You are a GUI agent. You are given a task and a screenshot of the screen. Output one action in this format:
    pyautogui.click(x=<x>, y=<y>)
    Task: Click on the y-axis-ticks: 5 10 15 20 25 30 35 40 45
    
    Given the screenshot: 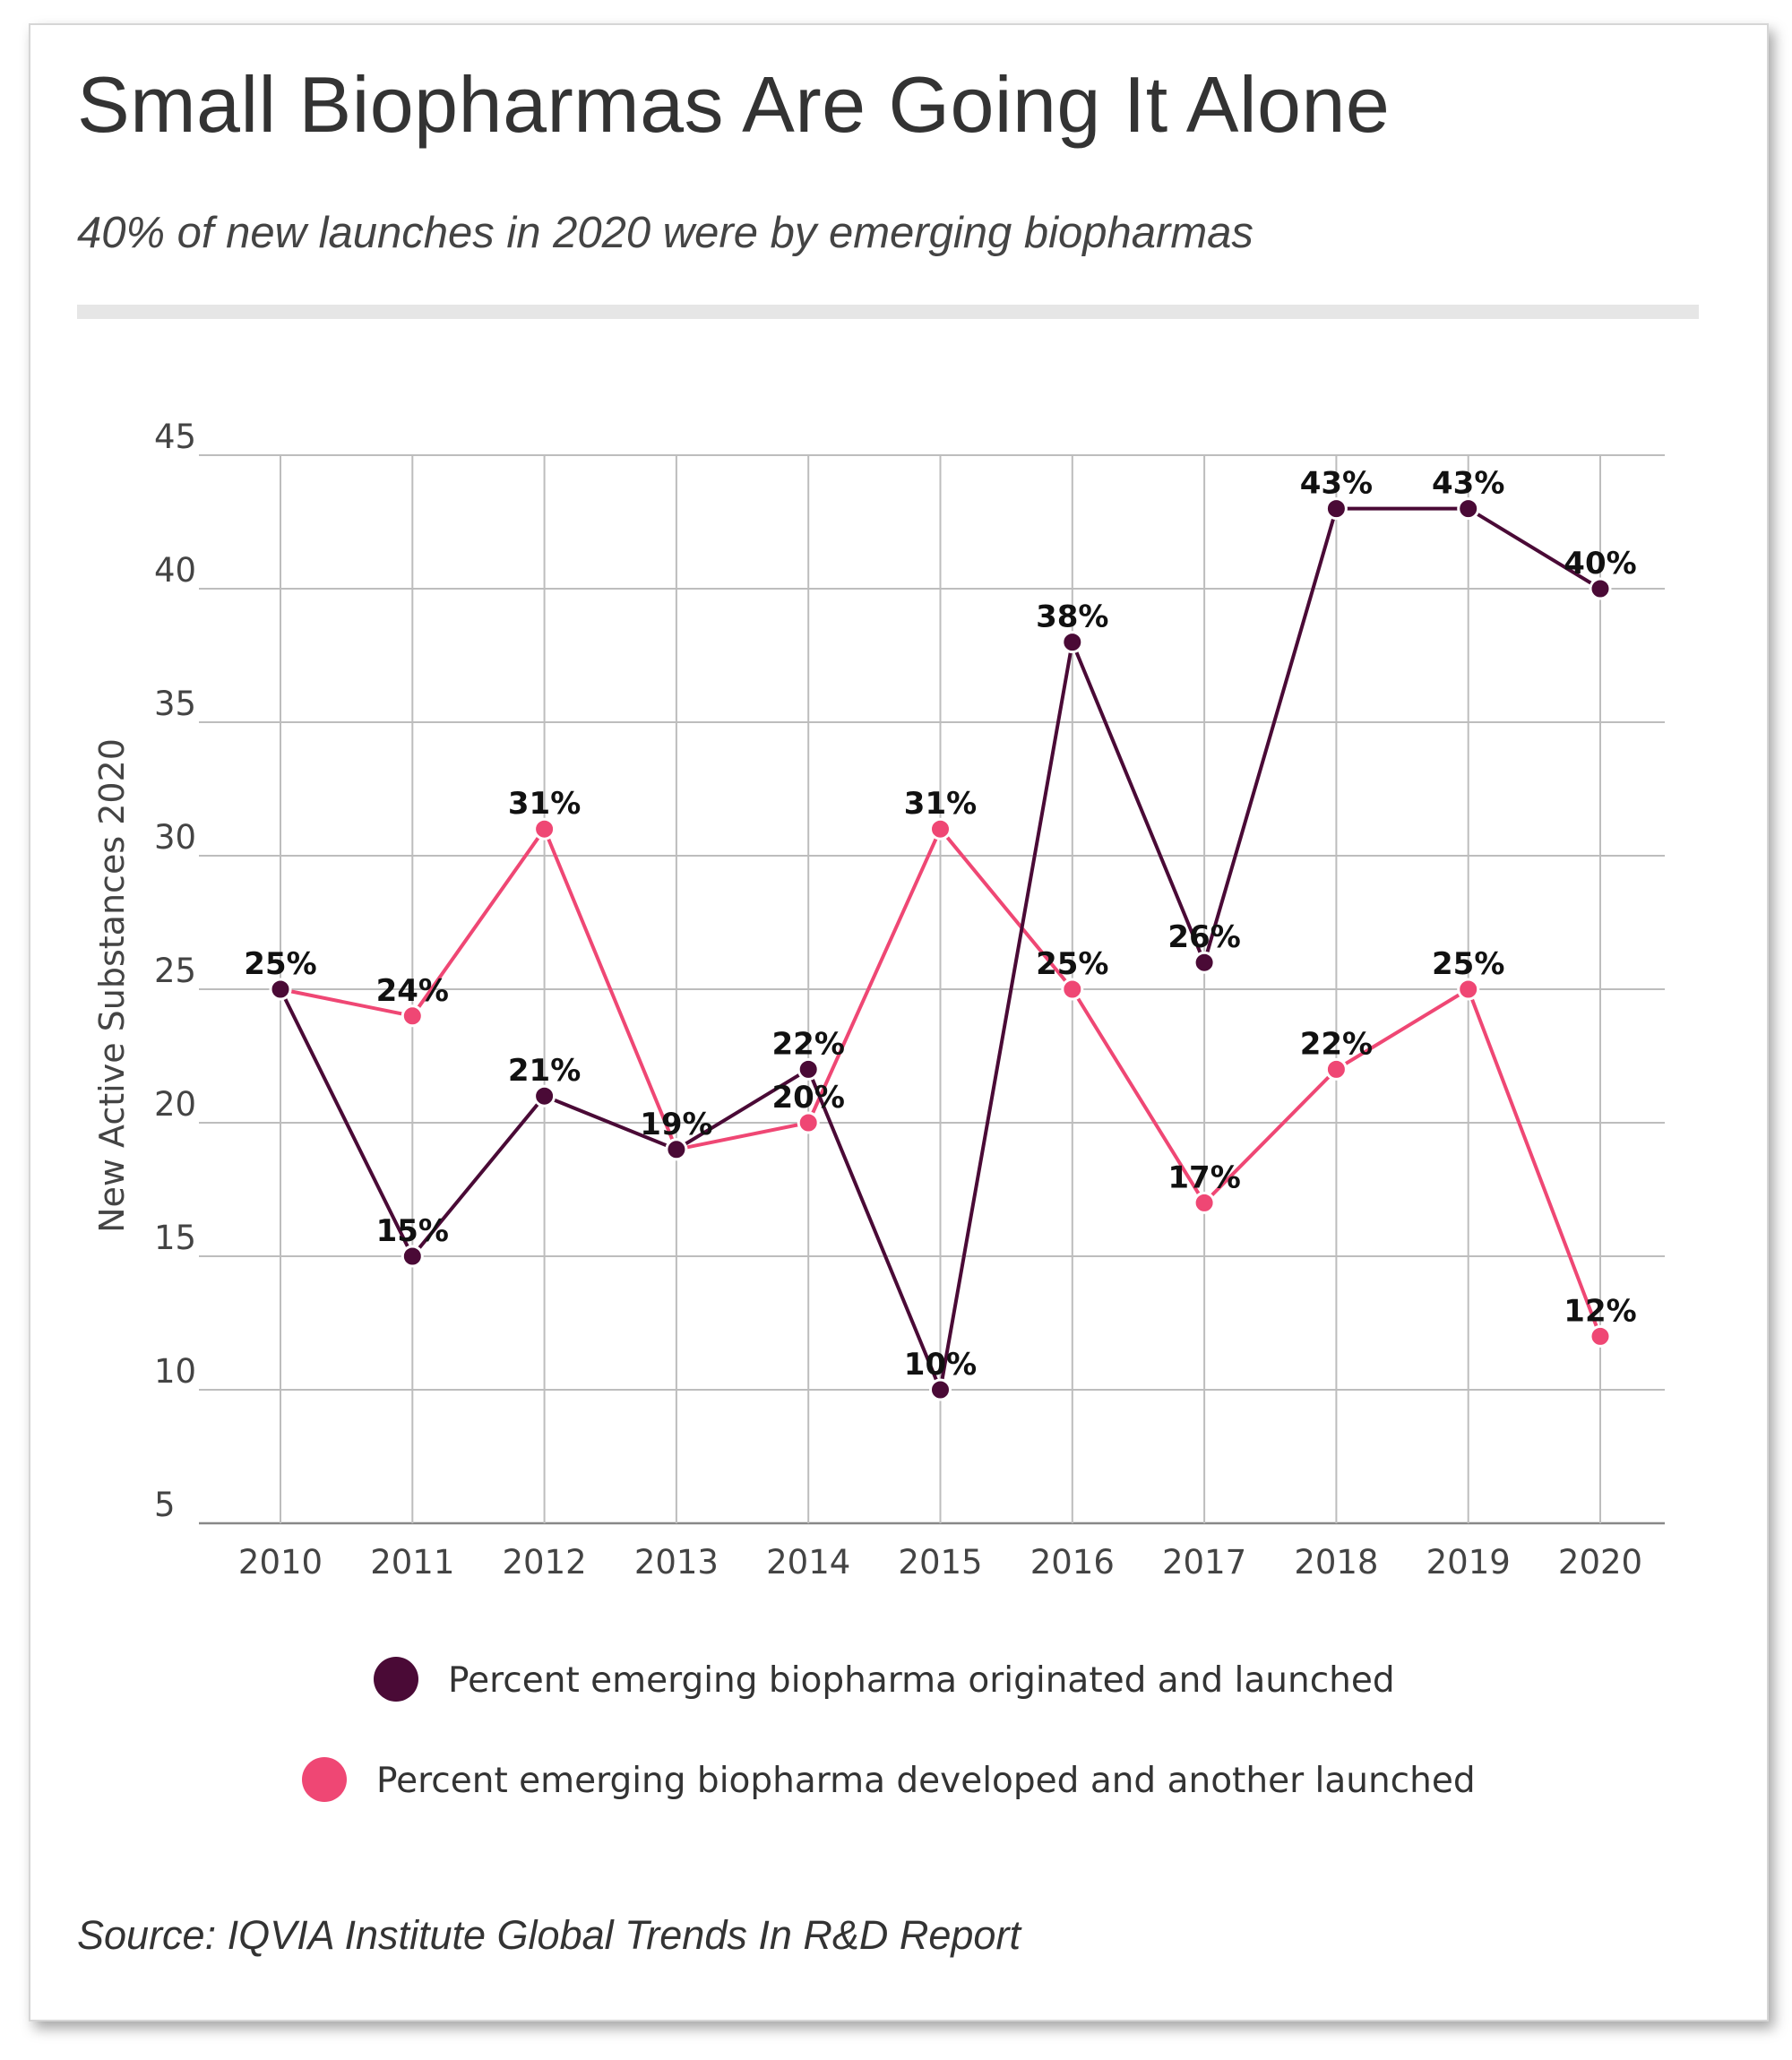 What is the action you would take?
    pyautogui.click(x=175, y=971)
    